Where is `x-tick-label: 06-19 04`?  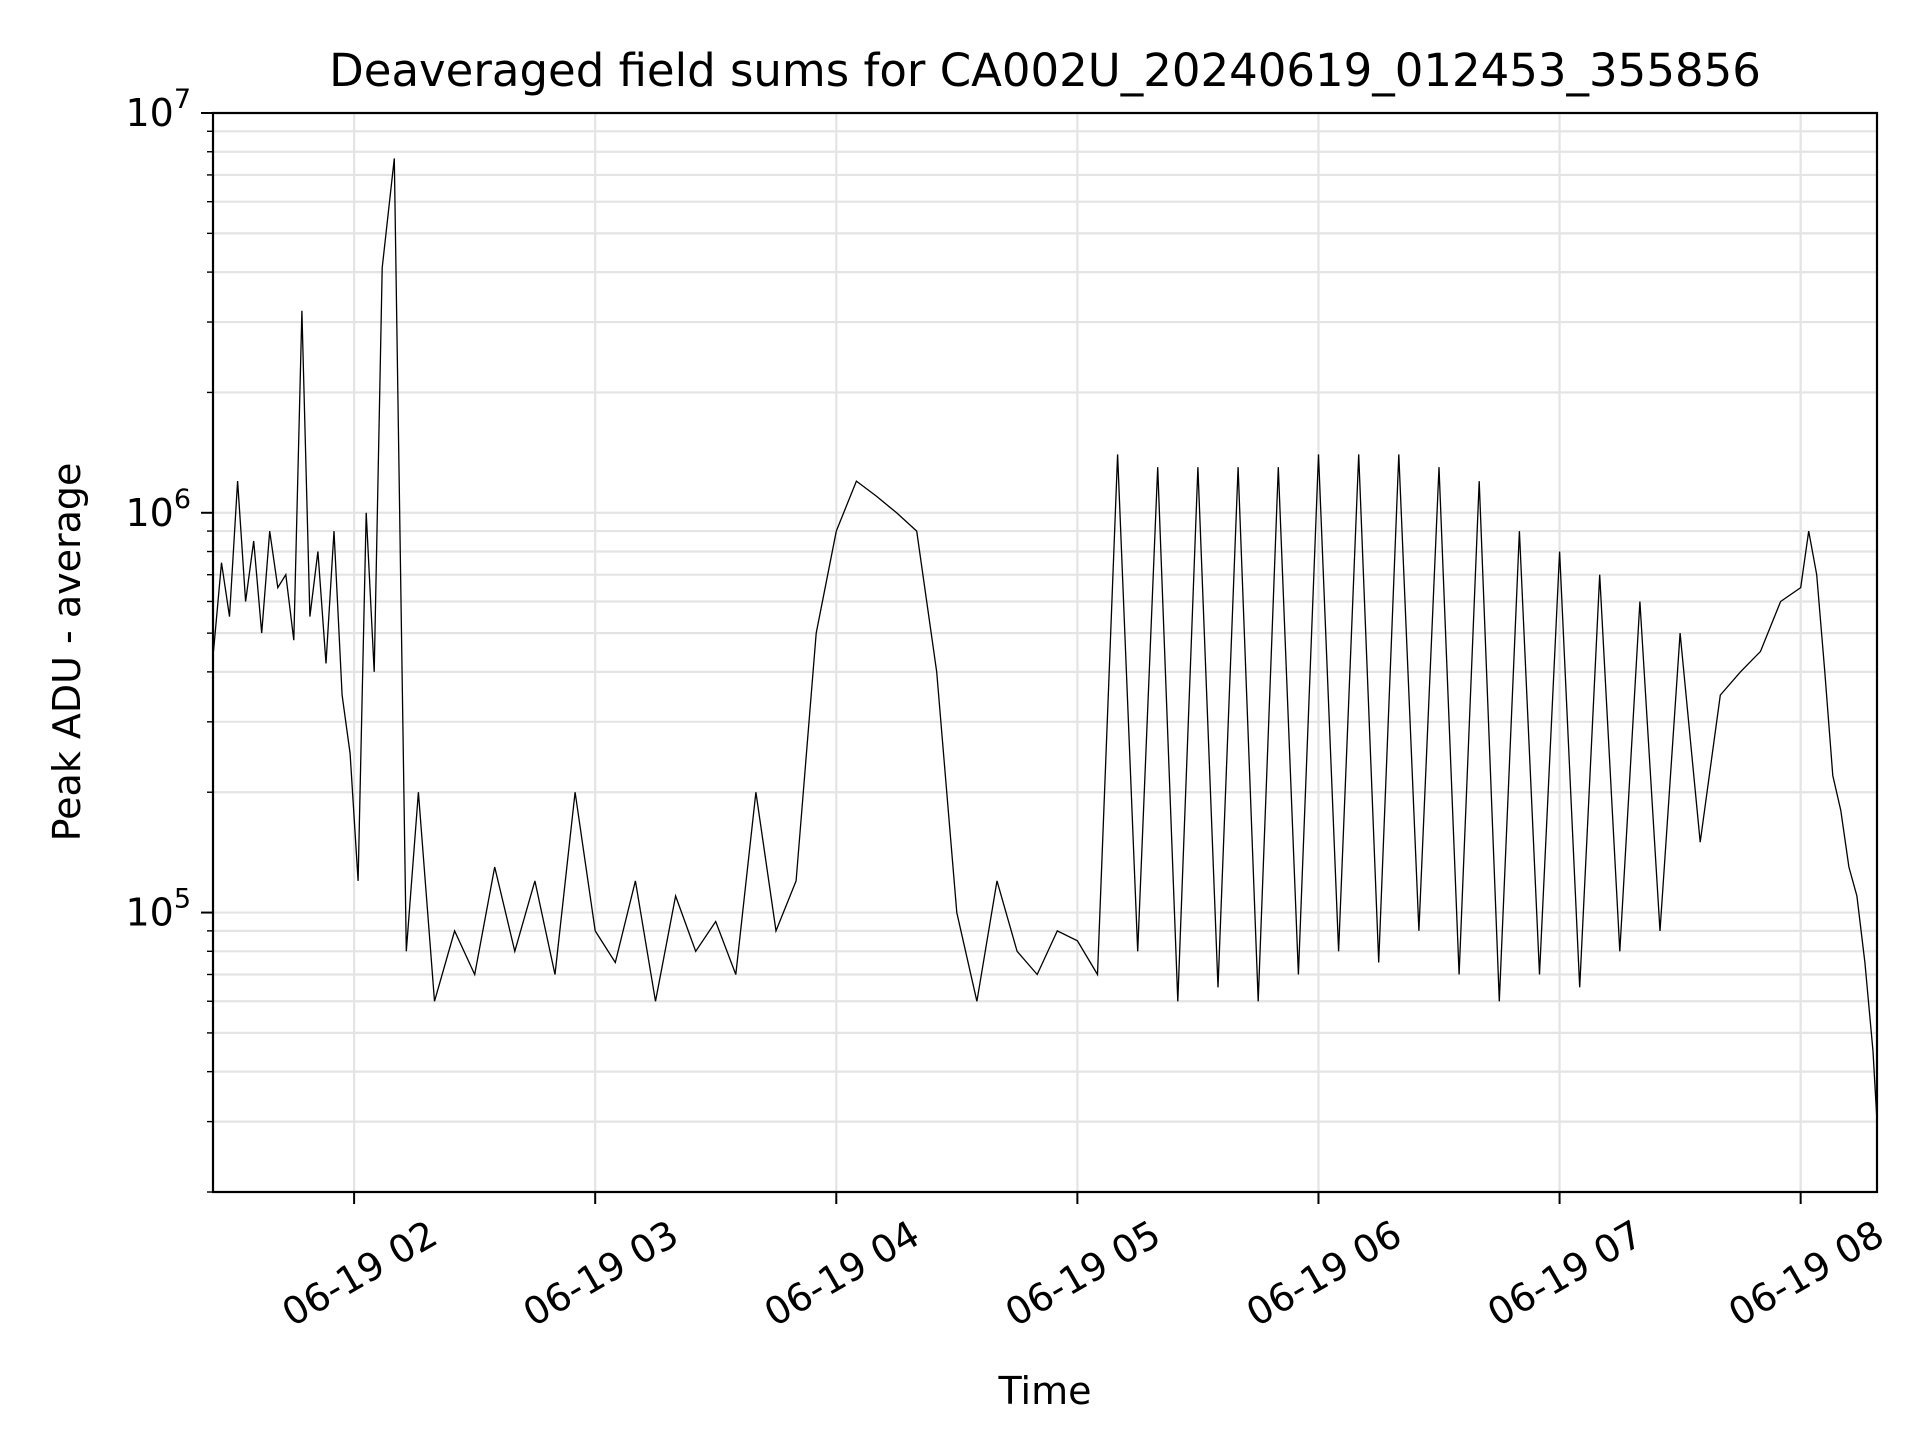 x-tick-label: 06-19 04 is located at coordinates (842, 1274).